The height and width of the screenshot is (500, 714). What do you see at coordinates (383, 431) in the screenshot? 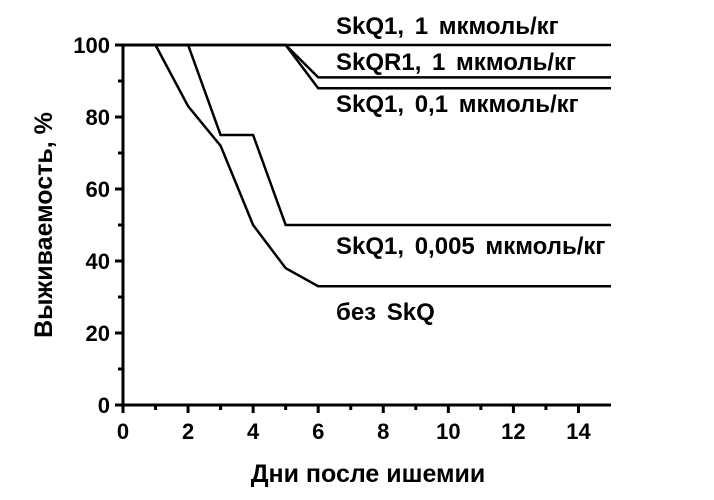
I see `x-tick-label: 8` at bounding box center [383, 431].